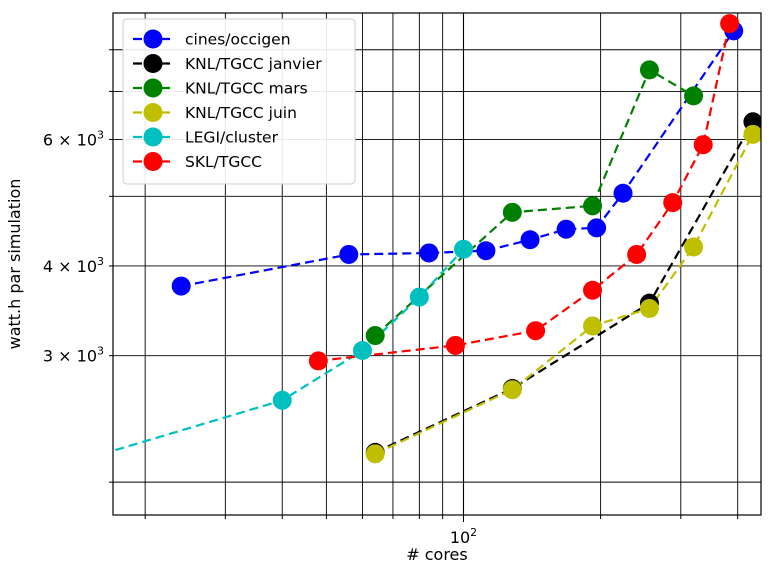 The height and width of the screenshot is (568, 771). Describe the element at coordinates (232, 138) in the screenshot. I see `legend-label: LEGI/cluster` at that location.